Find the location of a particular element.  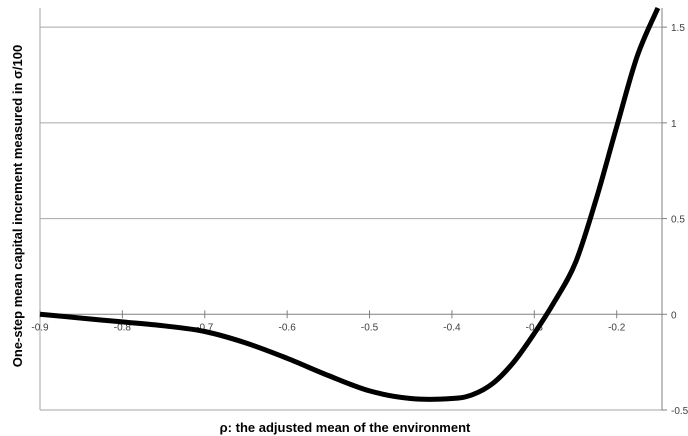

x-tick-label: -0.6 is located at coordinates (288, 327).